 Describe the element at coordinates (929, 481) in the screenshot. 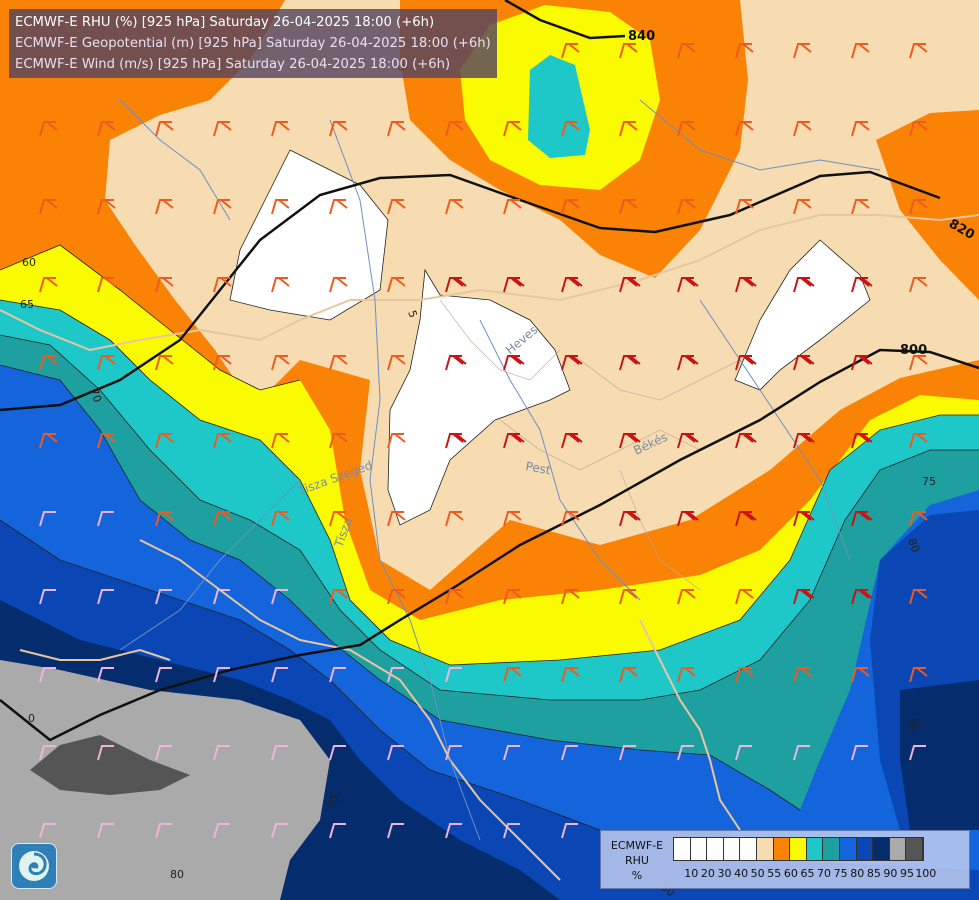

I see `rh-label: 75` at that location.